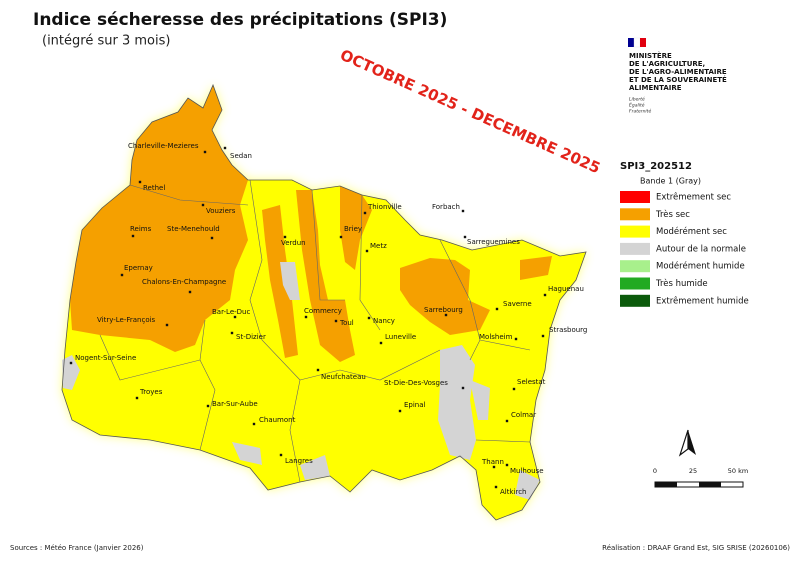  Describe the element at coordinates (667, 64) in the screenshot. I see `ministry-line: DE L'AGRICULTURE,` at that location.